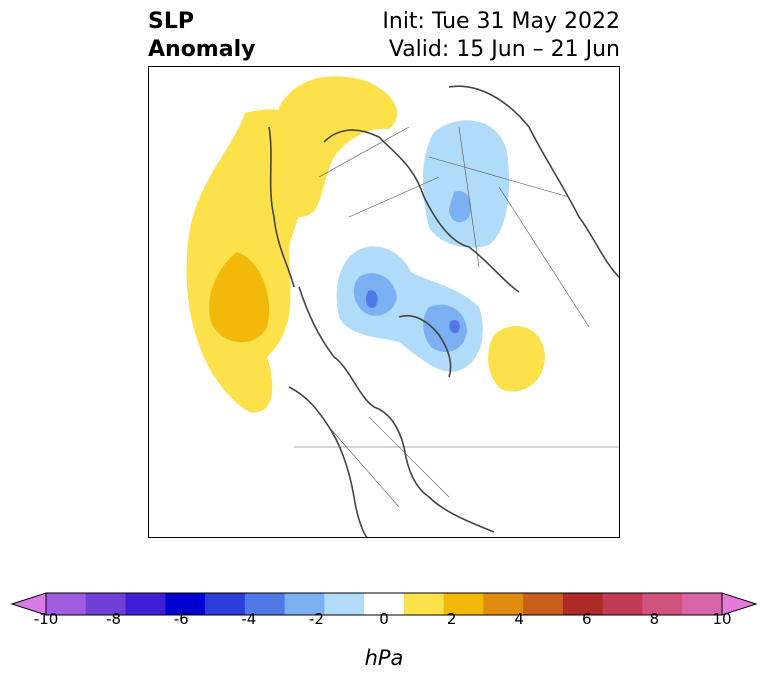 This screenshot has width=768, height=684. Describe the element at coordinates (452, 617) in the screenshot. I see `colorbar-tick-label: 2` at that location.